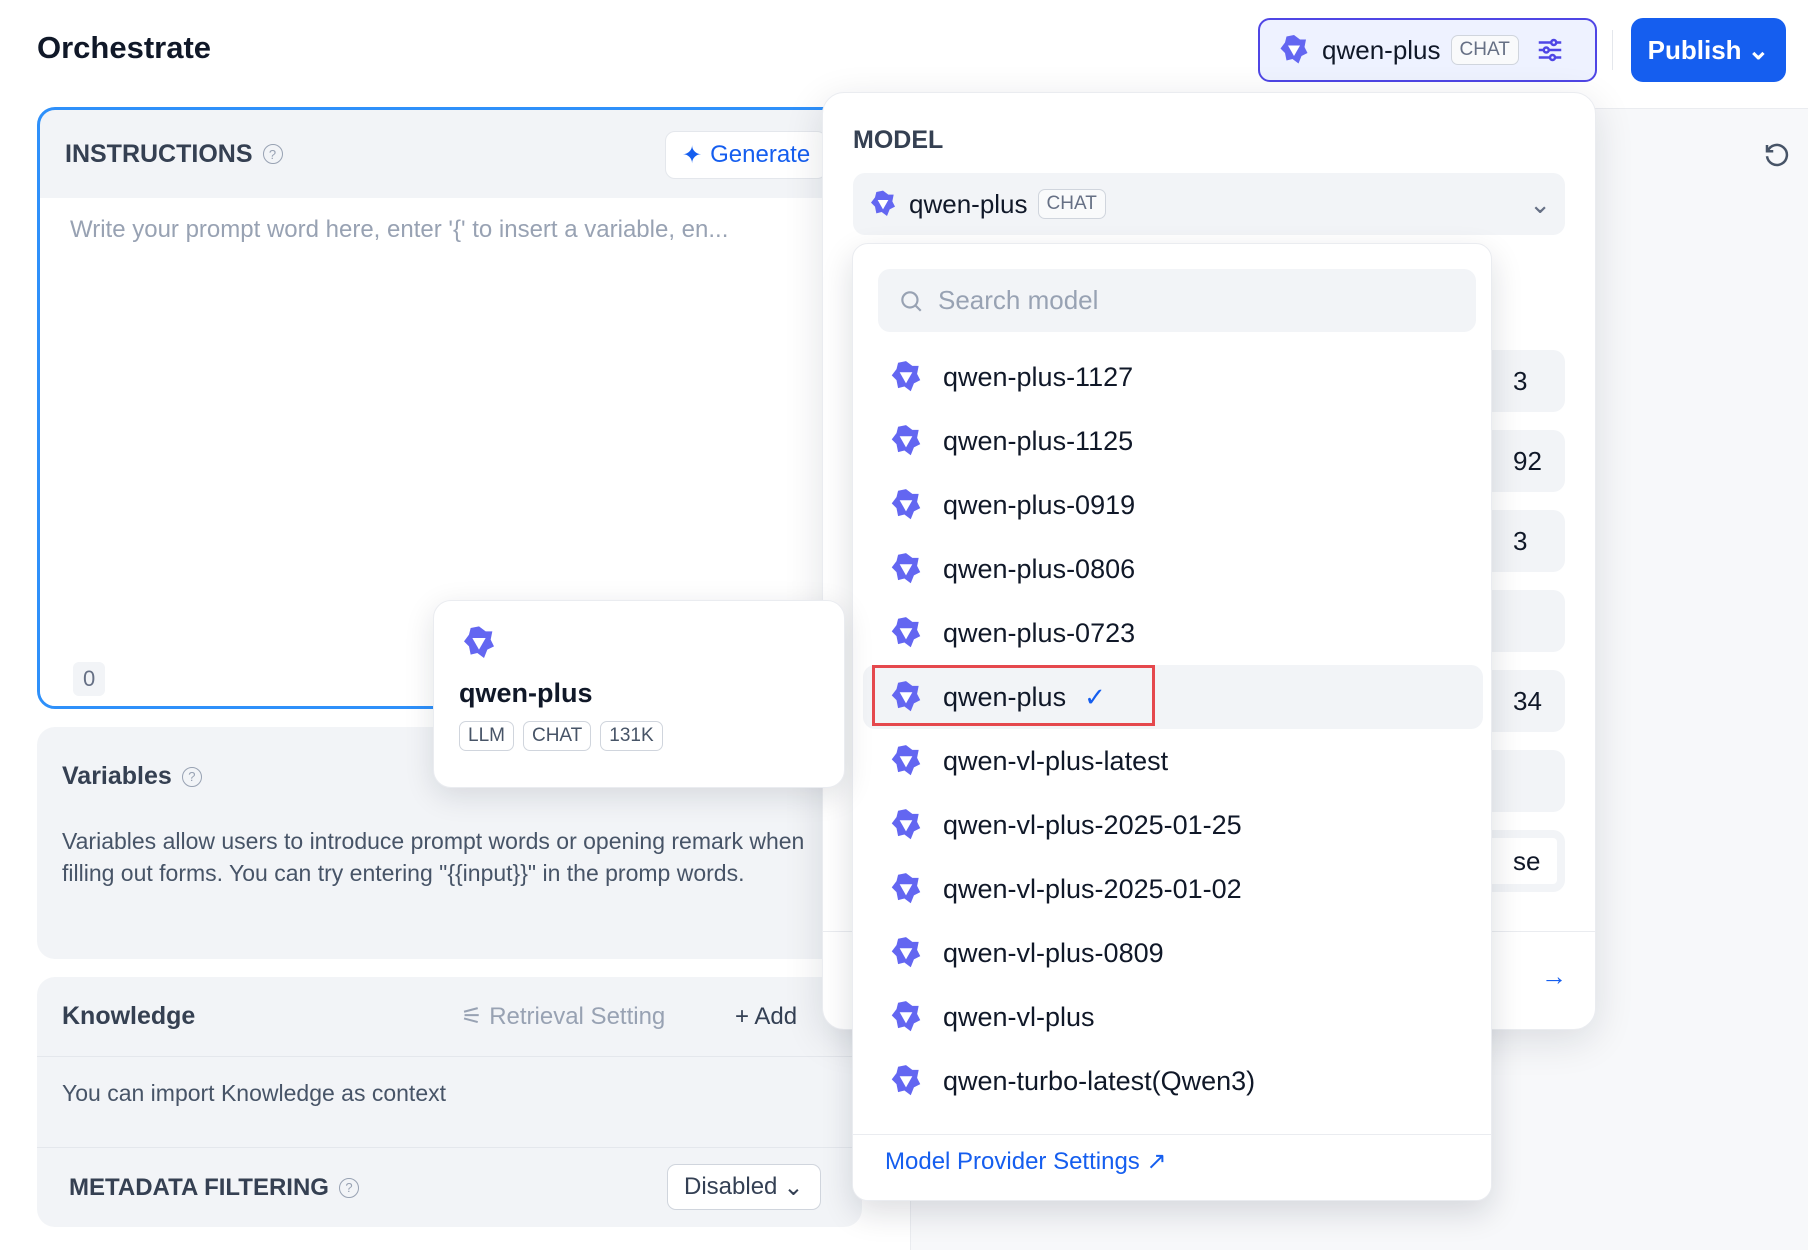 This screenshot has height=1250, width=1808. What do you see at coordinates (639, 694) in the screenshot?
I see `model-info-tooltip: qwen-plus LLM CHAT 131K` at bounding box center [639, 694].